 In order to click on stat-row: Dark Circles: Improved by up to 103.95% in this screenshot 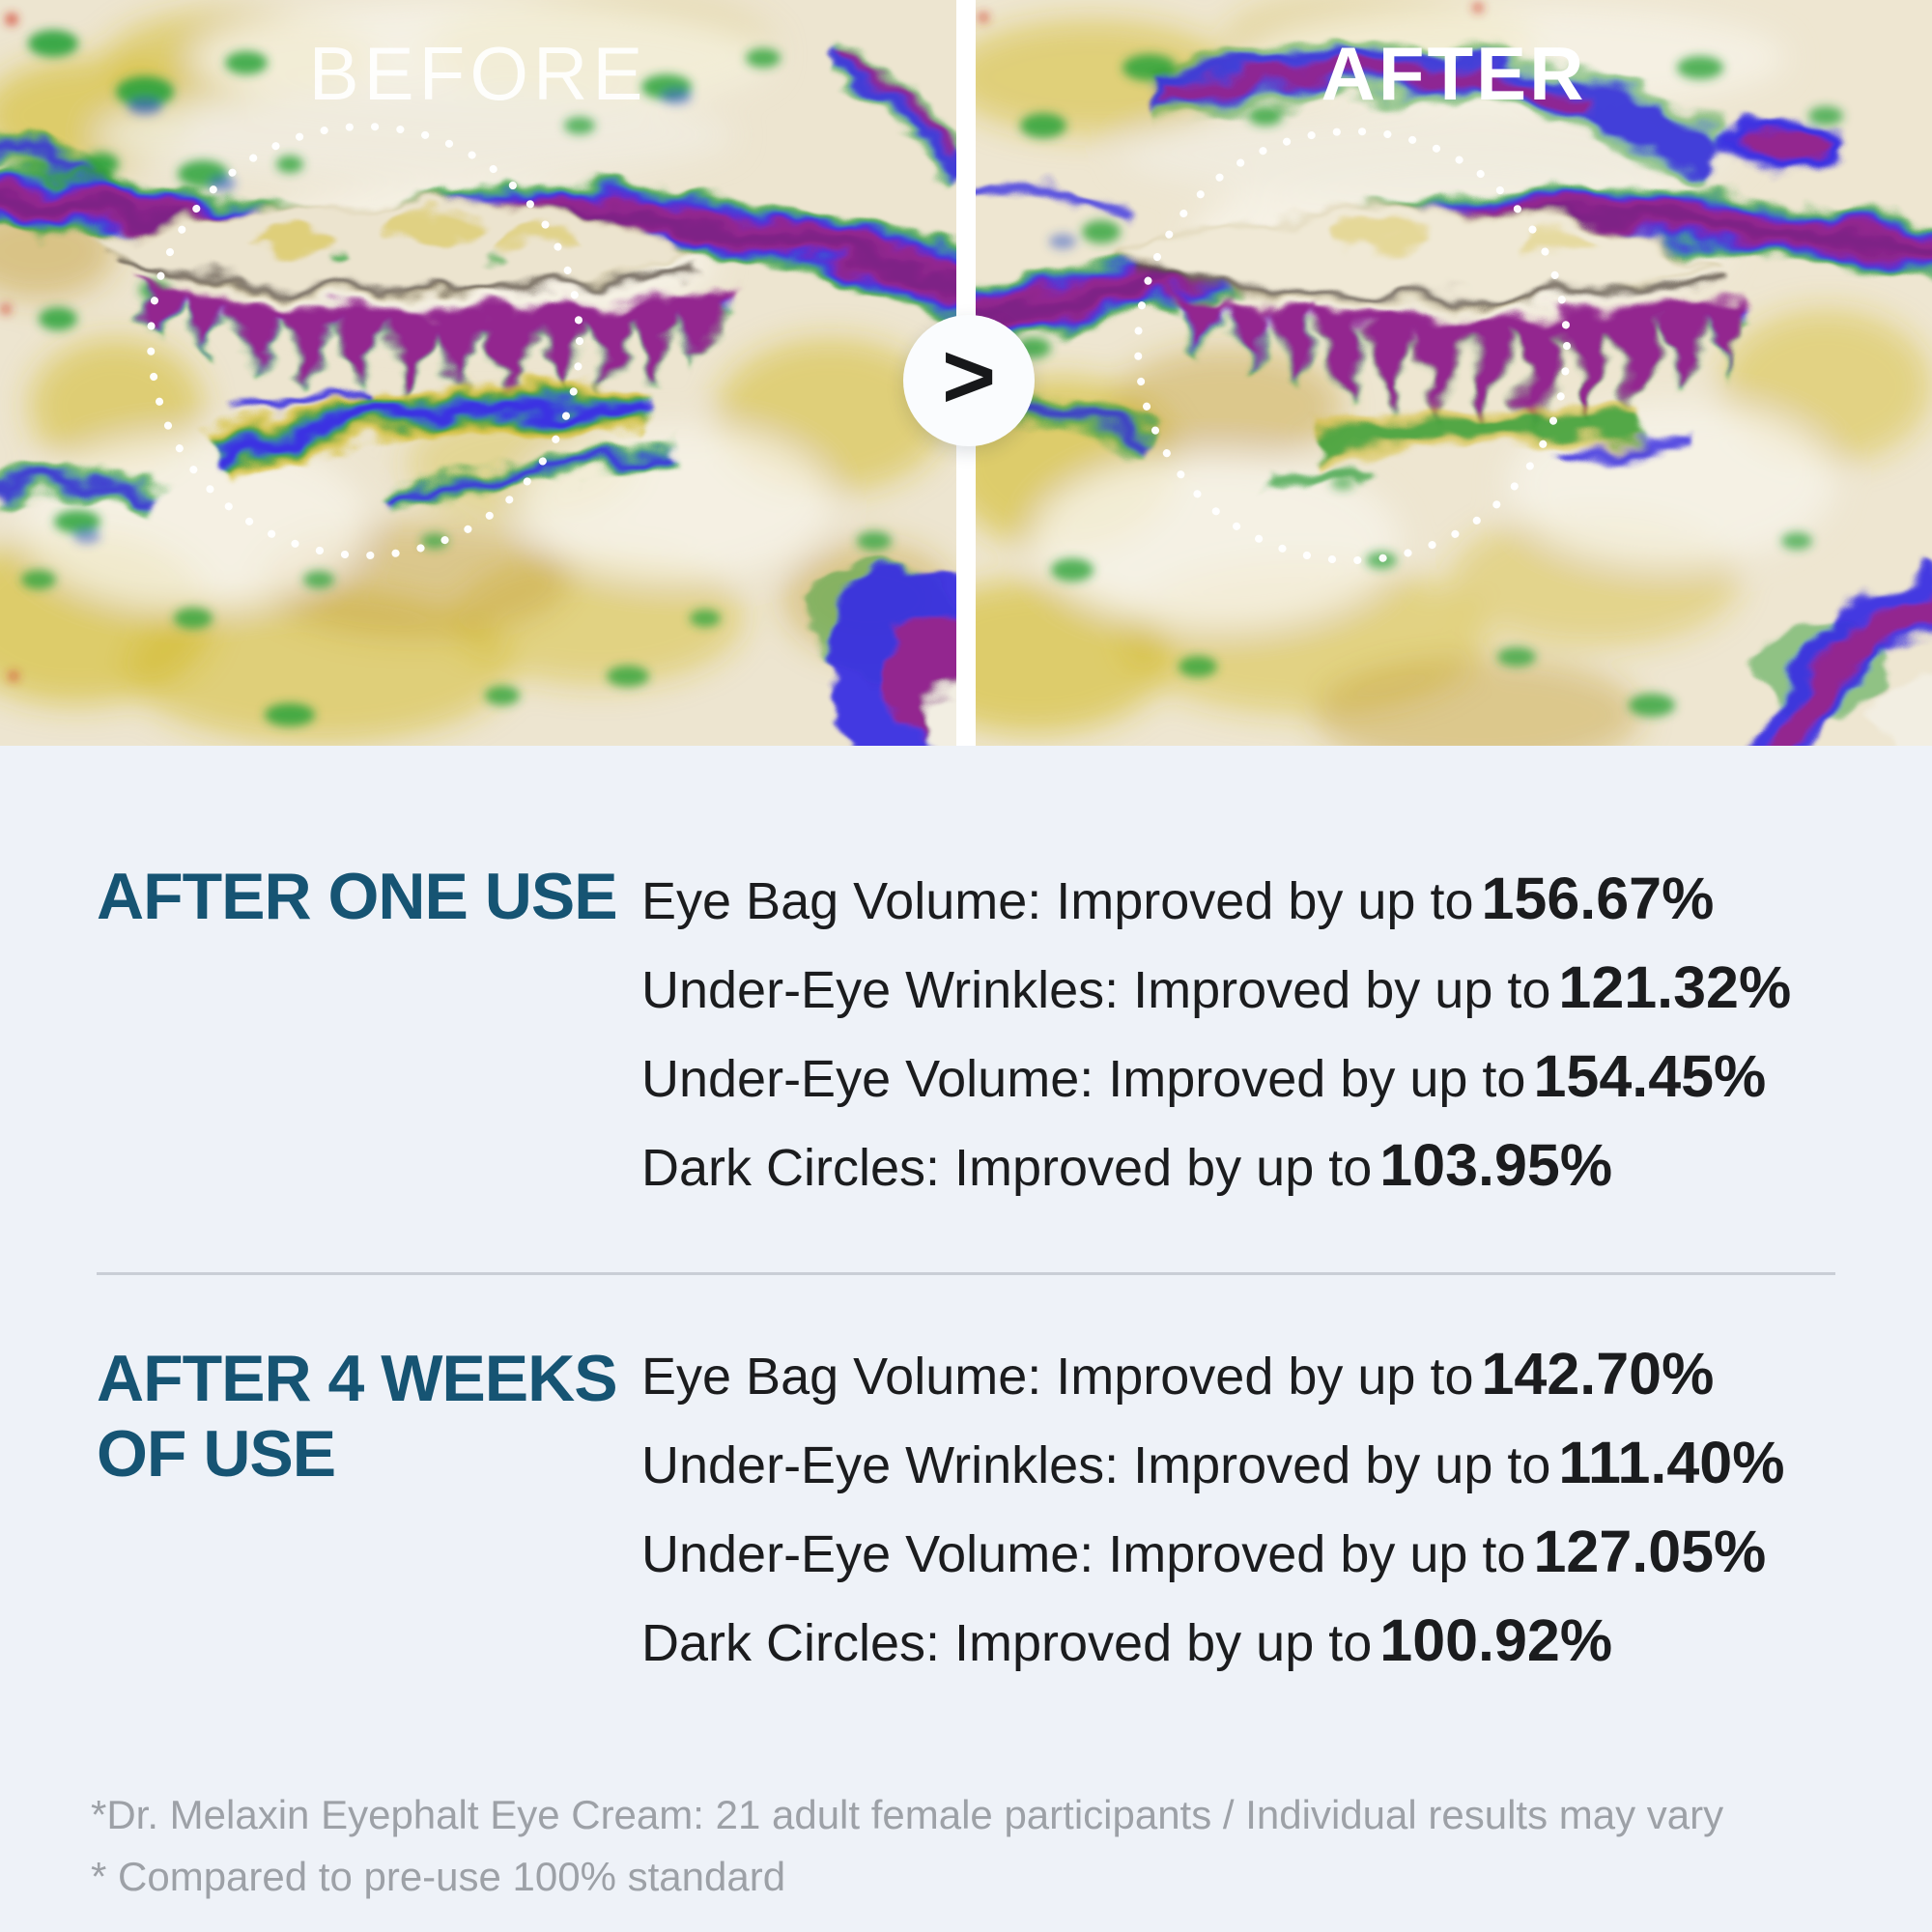, I will do `click(1274, 1165)`.